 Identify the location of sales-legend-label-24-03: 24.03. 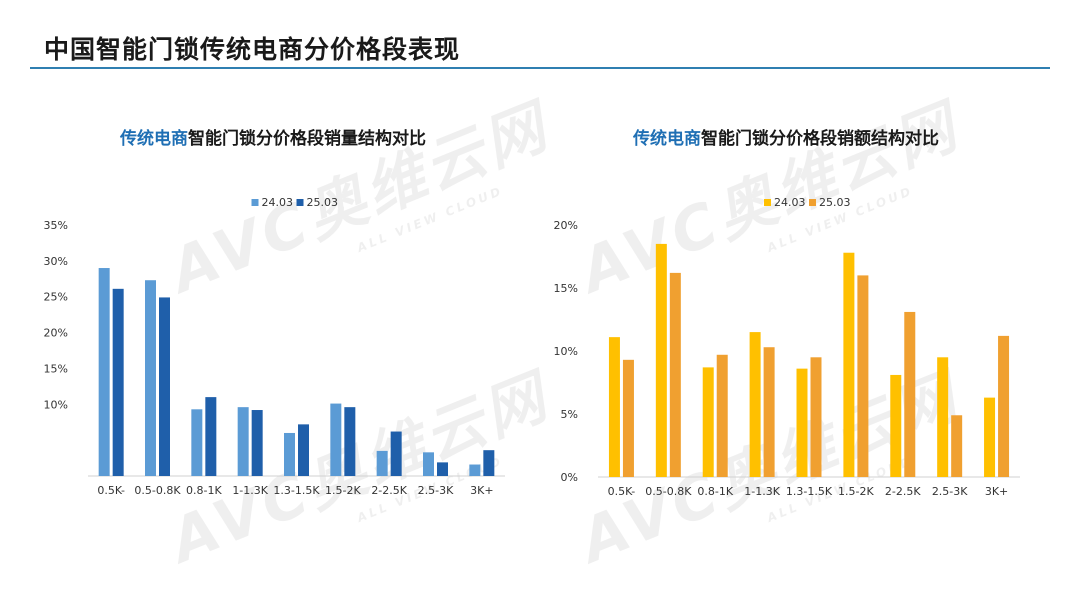
(790, 202).